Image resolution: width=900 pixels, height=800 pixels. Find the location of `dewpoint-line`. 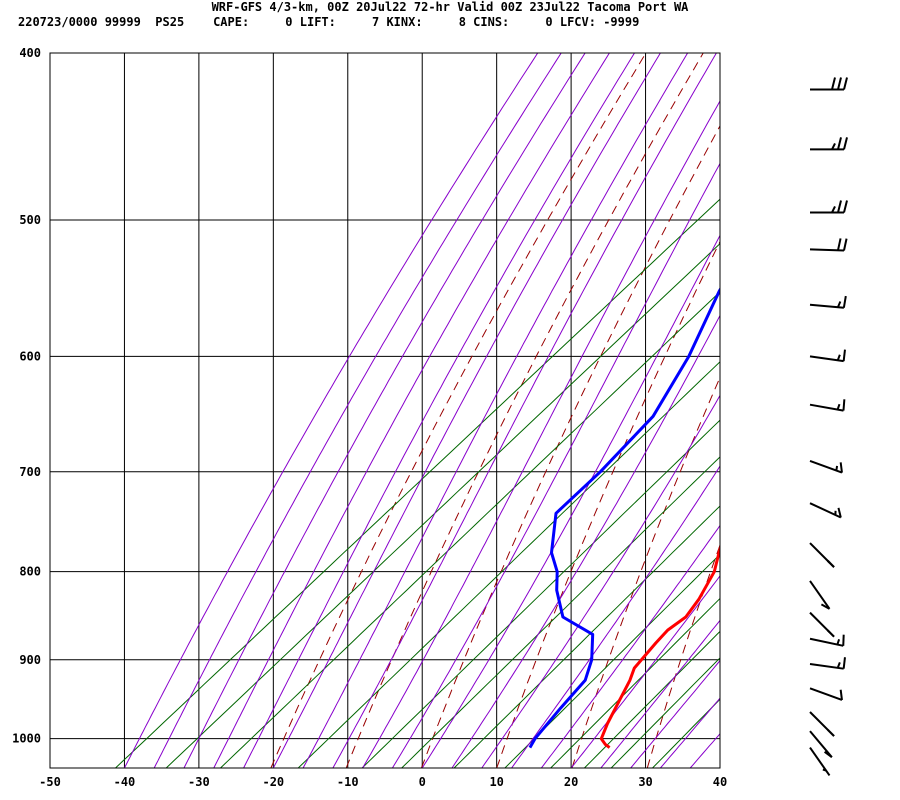

dewpoint-line is located at coordinates (624, 517).